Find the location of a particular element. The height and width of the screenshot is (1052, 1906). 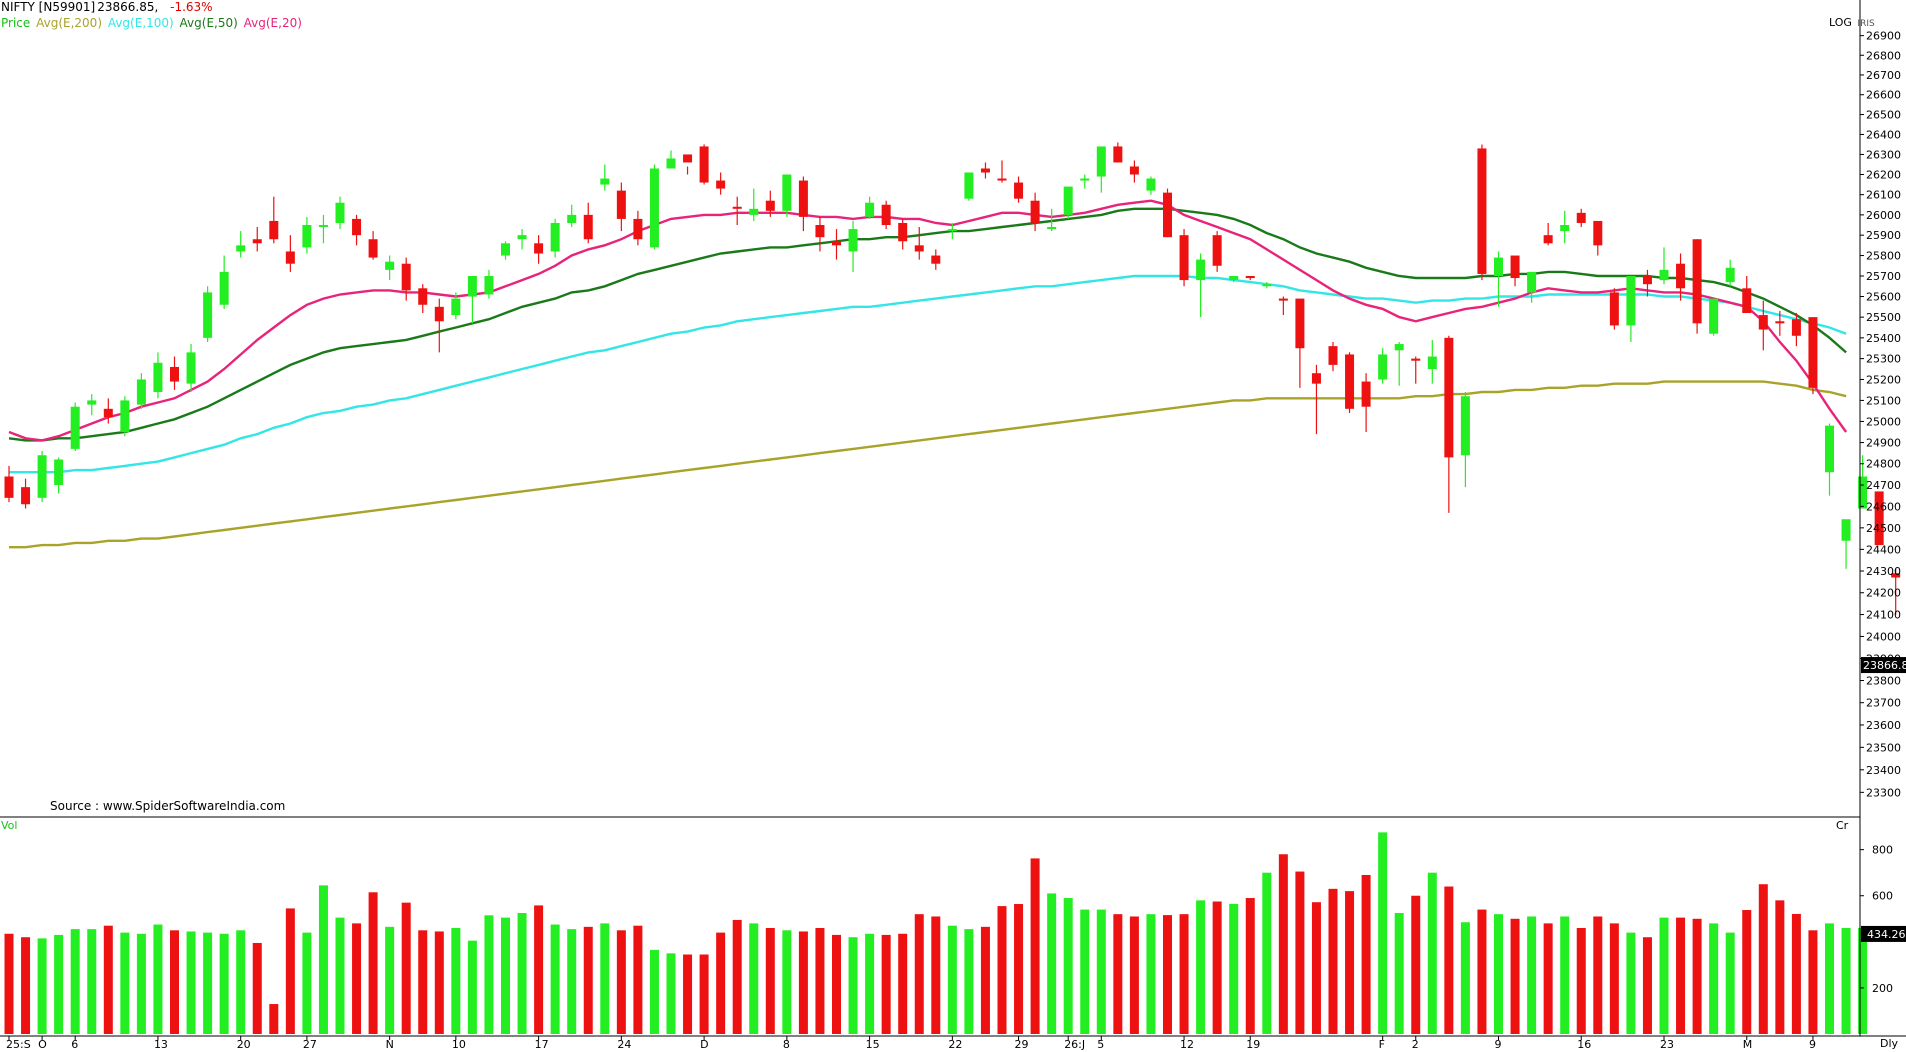

price-tick-label: 24300 is located at coordinates (1883, 571).